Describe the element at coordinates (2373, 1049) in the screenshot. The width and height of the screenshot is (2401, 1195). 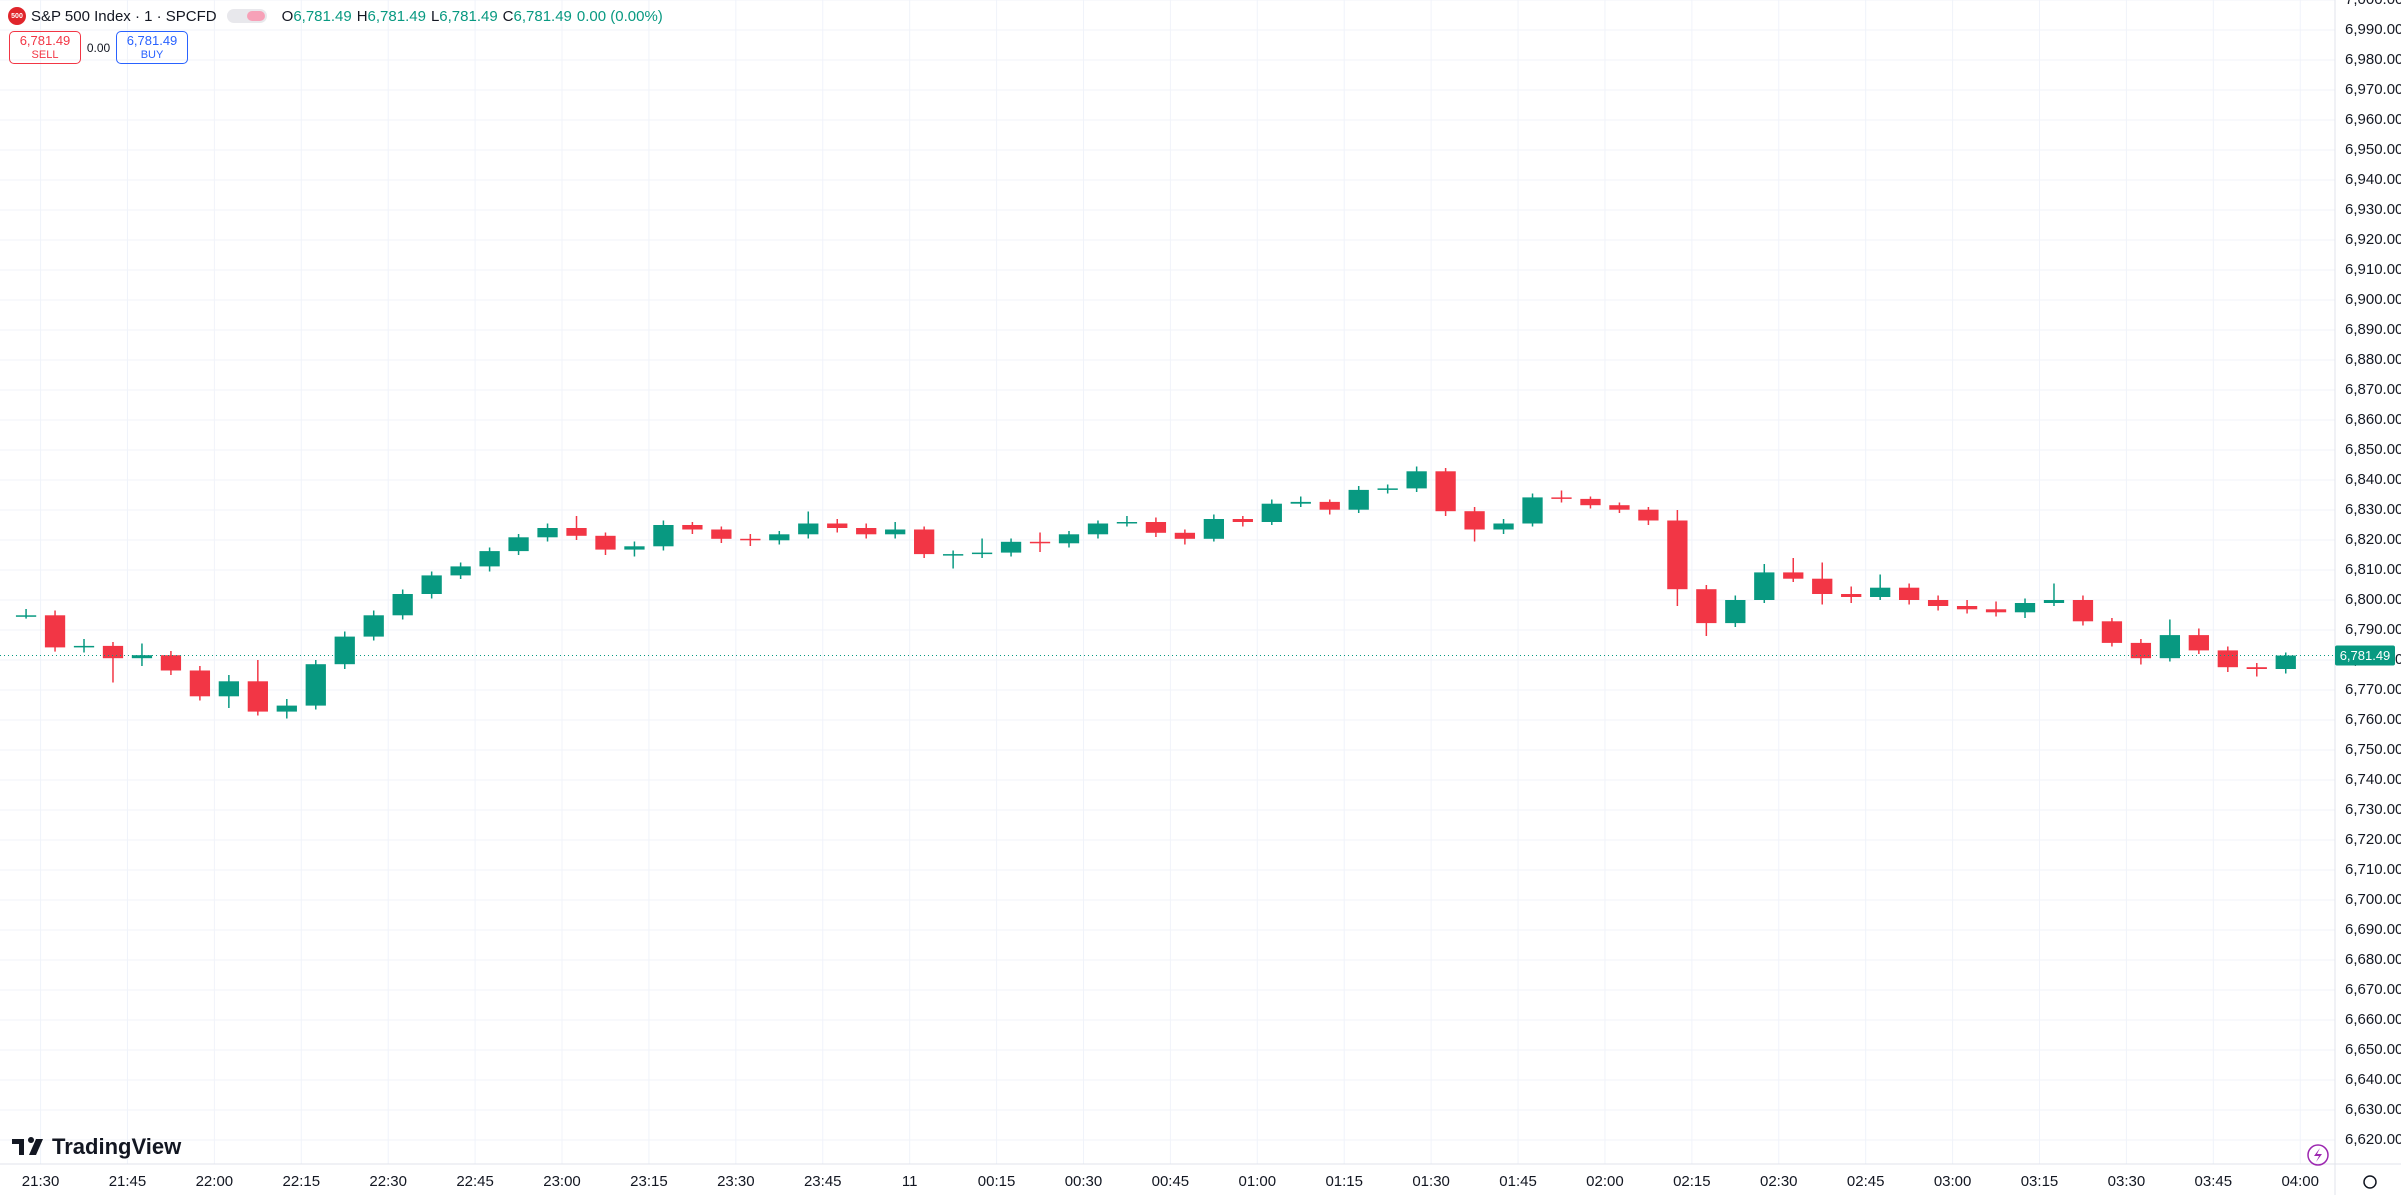
I see `y-tick-label: 6,650.00` at that location.